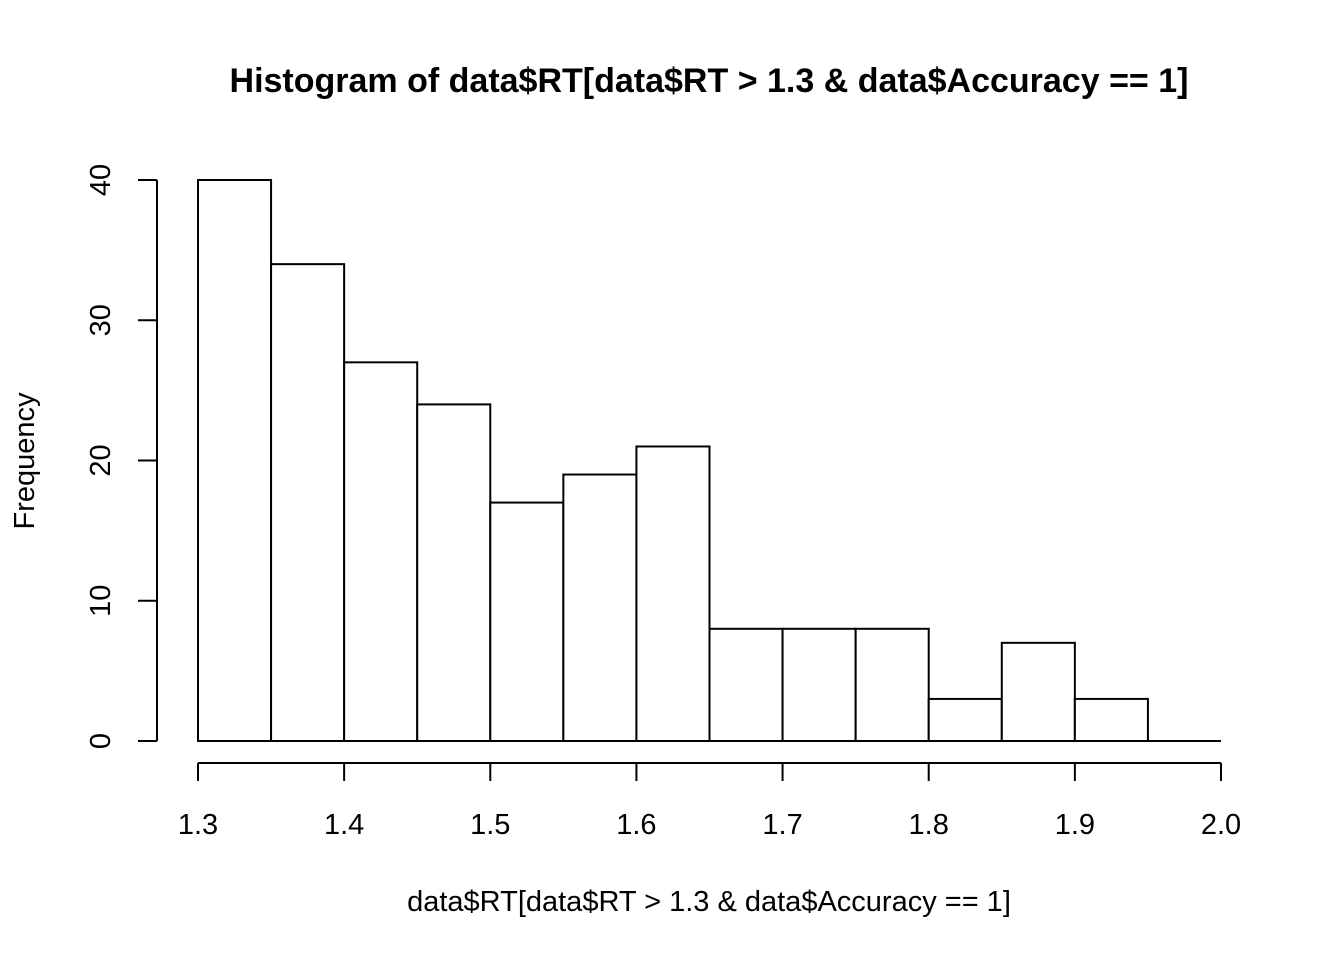 The image size is (1344, 960). What do you see at coordinates (101, 320) in the screenshot?
I see `y-tick-label: 30` at bounding box center [101, 320].